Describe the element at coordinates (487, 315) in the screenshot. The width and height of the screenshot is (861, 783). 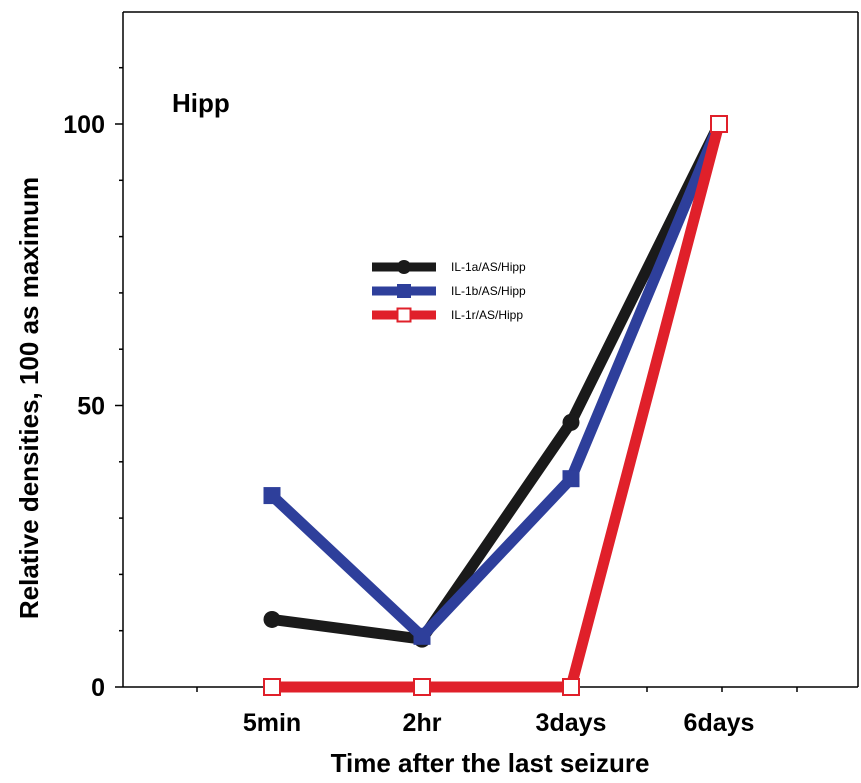
I see `legend-label: IL-1r/AS/Hipp` at that location.